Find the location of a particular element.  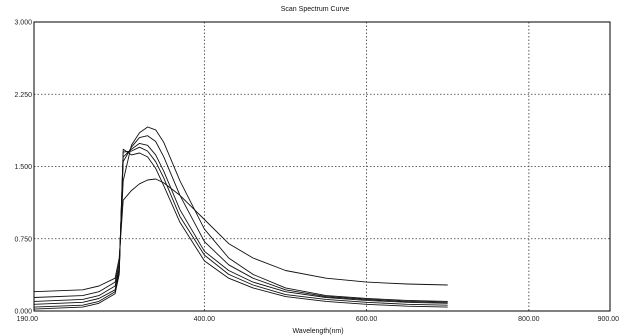

chart-title: Scan Spectrum Curve is located at coordinates (315, 9).